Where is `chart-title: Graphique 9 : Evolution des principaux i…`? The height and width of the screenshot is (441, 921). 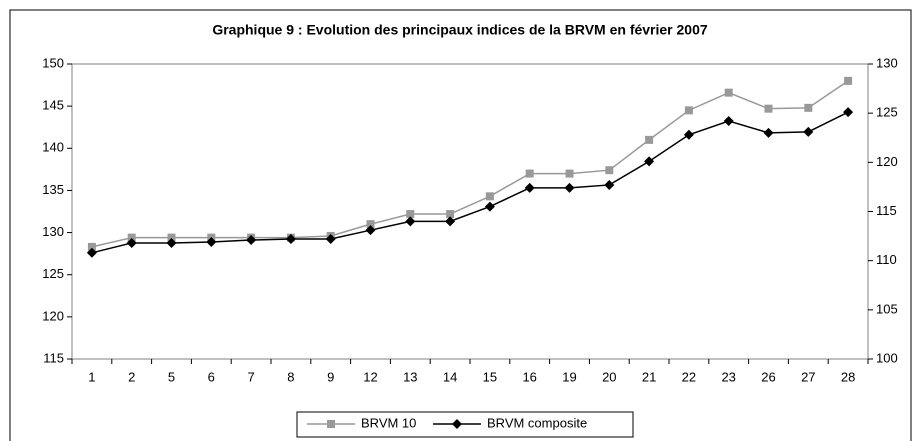
chart-title: Graphique 9 : Evolution des principaux i… is located at coordinates (460, 30).